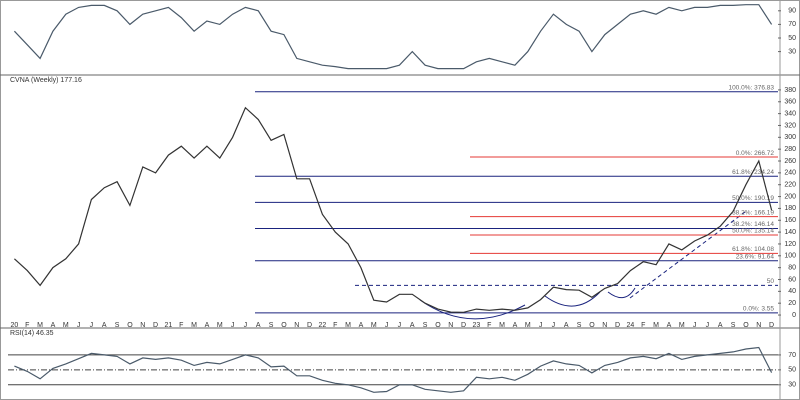 Image resolution: width=800 pixels, height=400 pixels. What do you see at coordinates (790, 173) in the screenshot?
I see `y-tick-label: 240` at bounding box center [790, 173].